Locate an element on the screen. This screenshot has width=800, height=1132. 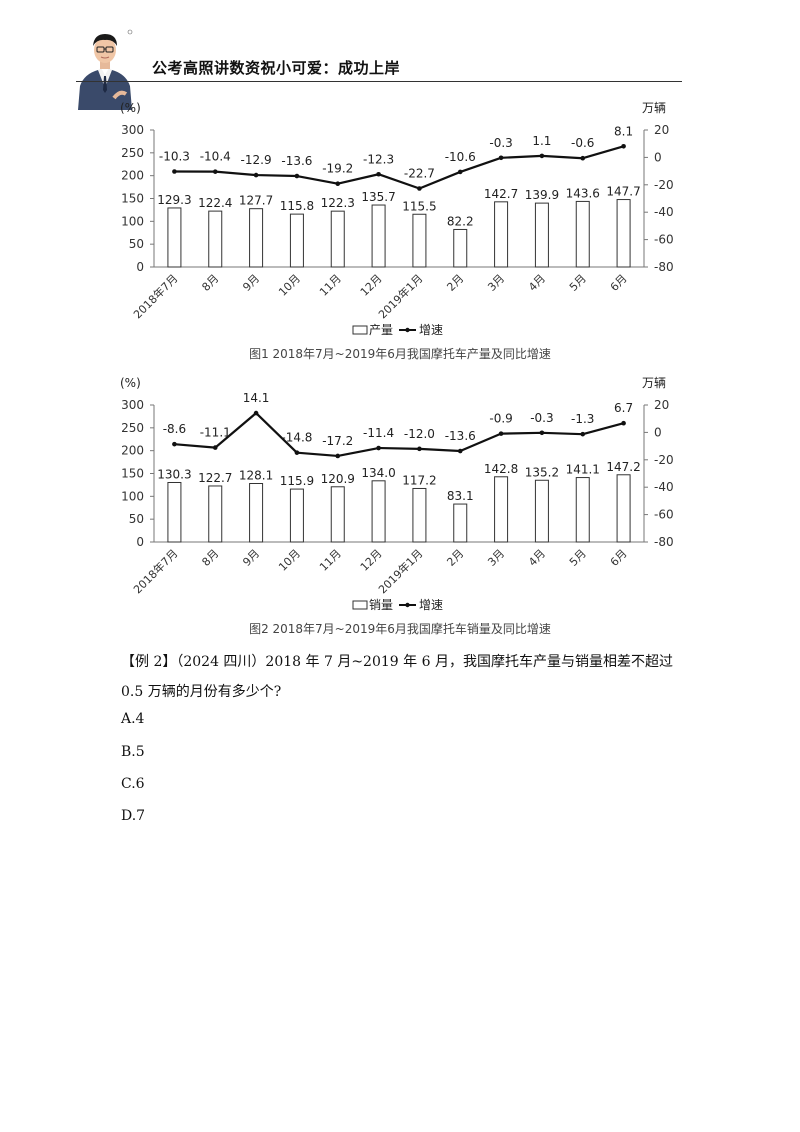
category-label: 11月 is located at coordinates (330, 285).